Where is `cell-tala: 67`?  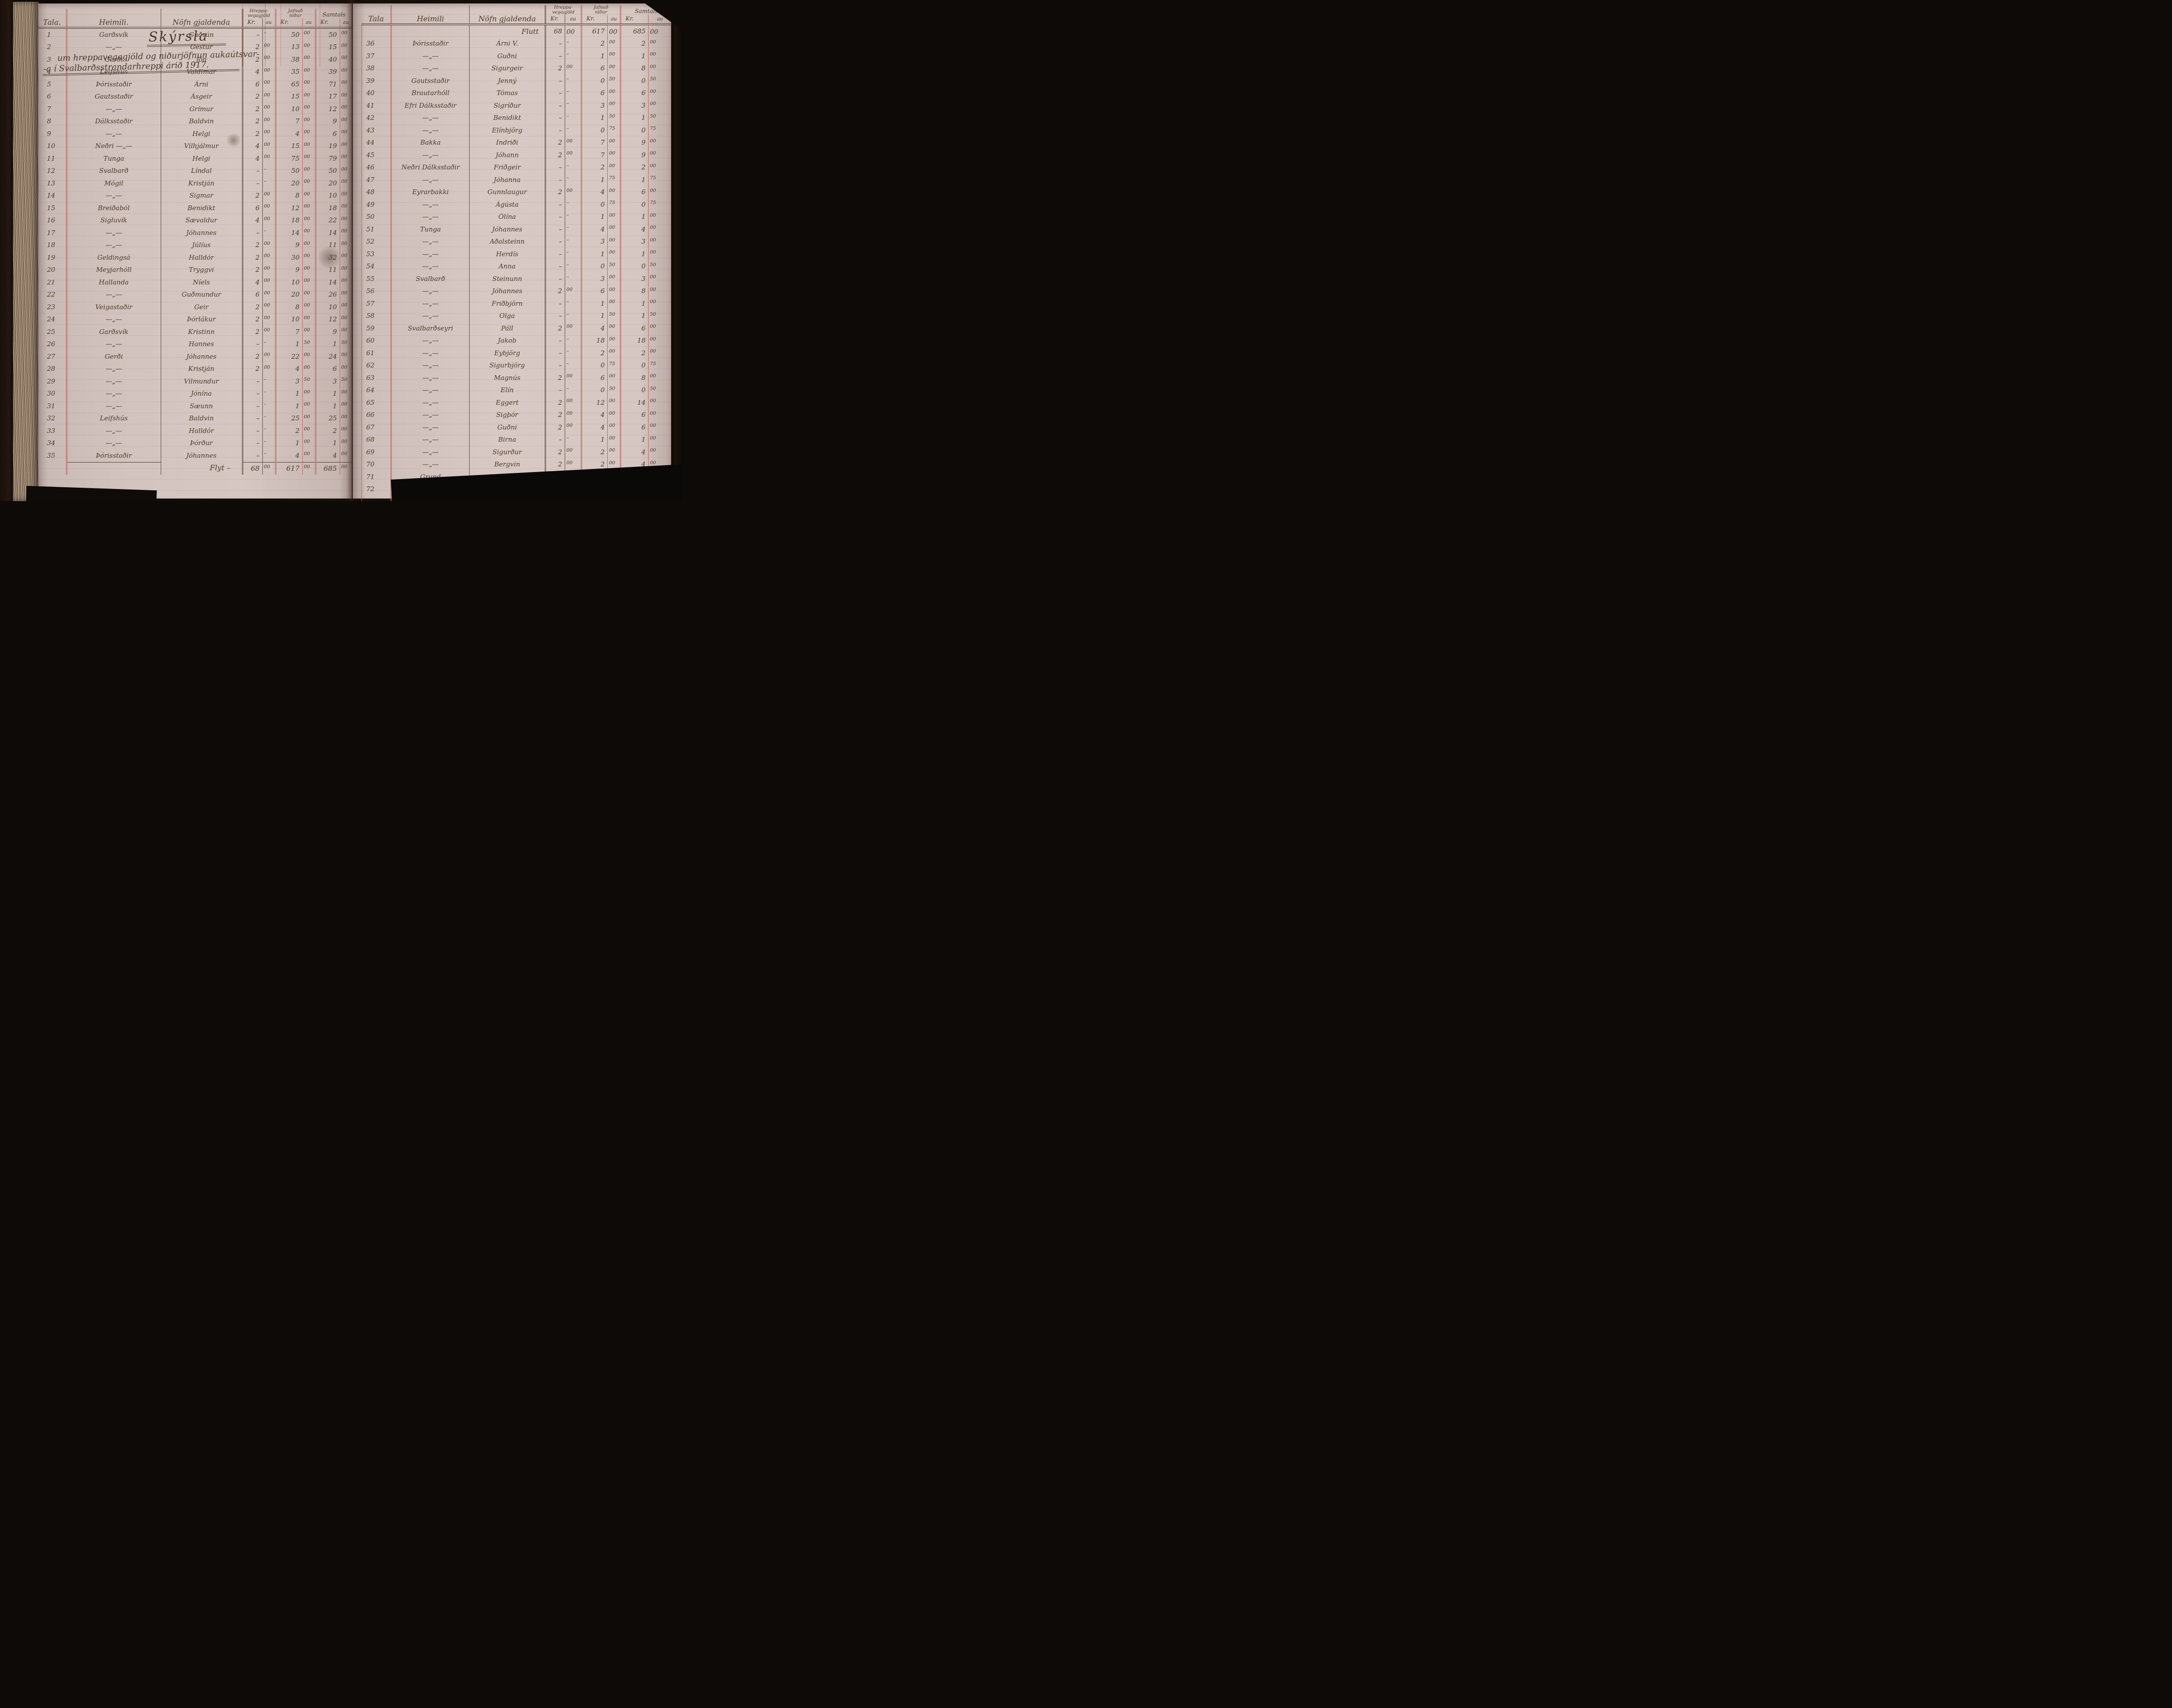
cell-tala: 67 is located at coordinates (377, 428).